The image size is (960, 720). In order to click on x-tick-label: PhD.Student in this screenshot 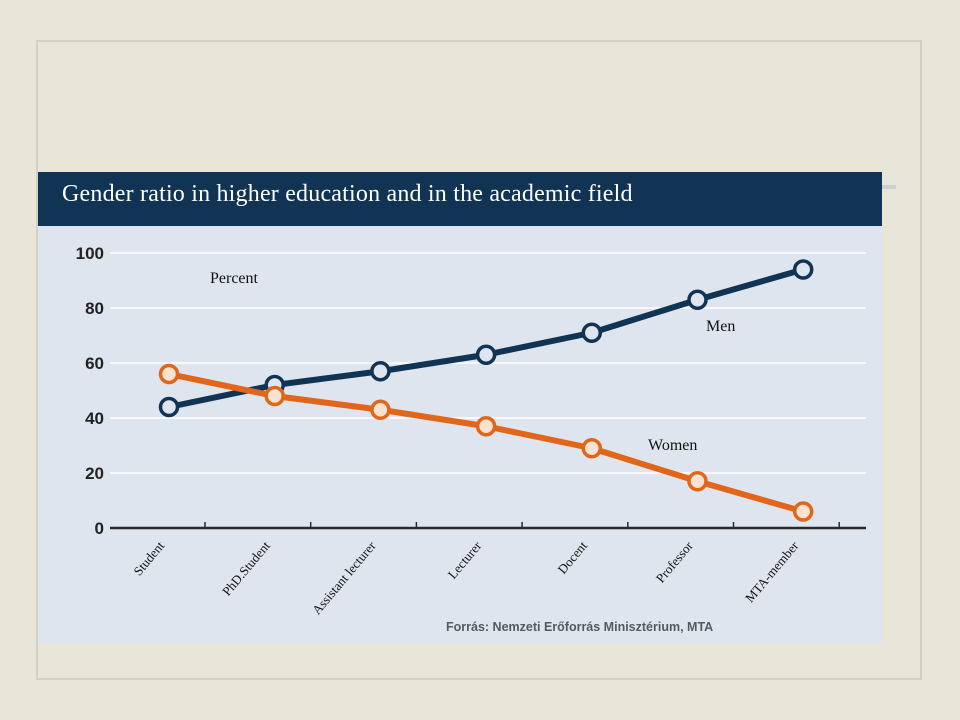, I will do `click(246, 568)`.